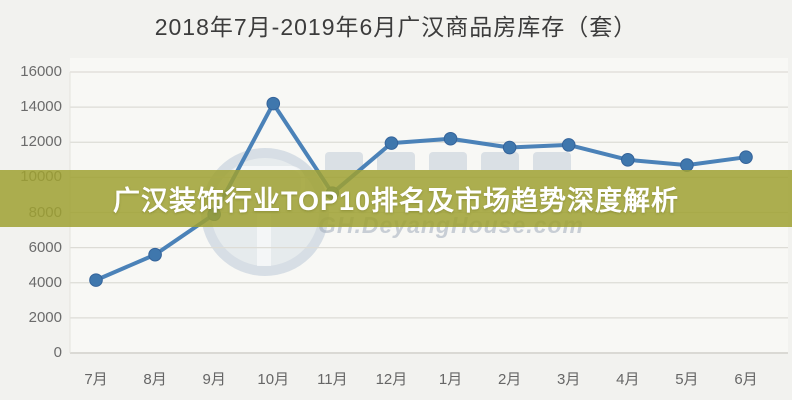 Image resolution: width=792 pixels, height=400 pixels. What do you see at coordinates (45, 247) in the screenshot?
I see `y-tick-label: 6000` at bounding box center [45, 247].